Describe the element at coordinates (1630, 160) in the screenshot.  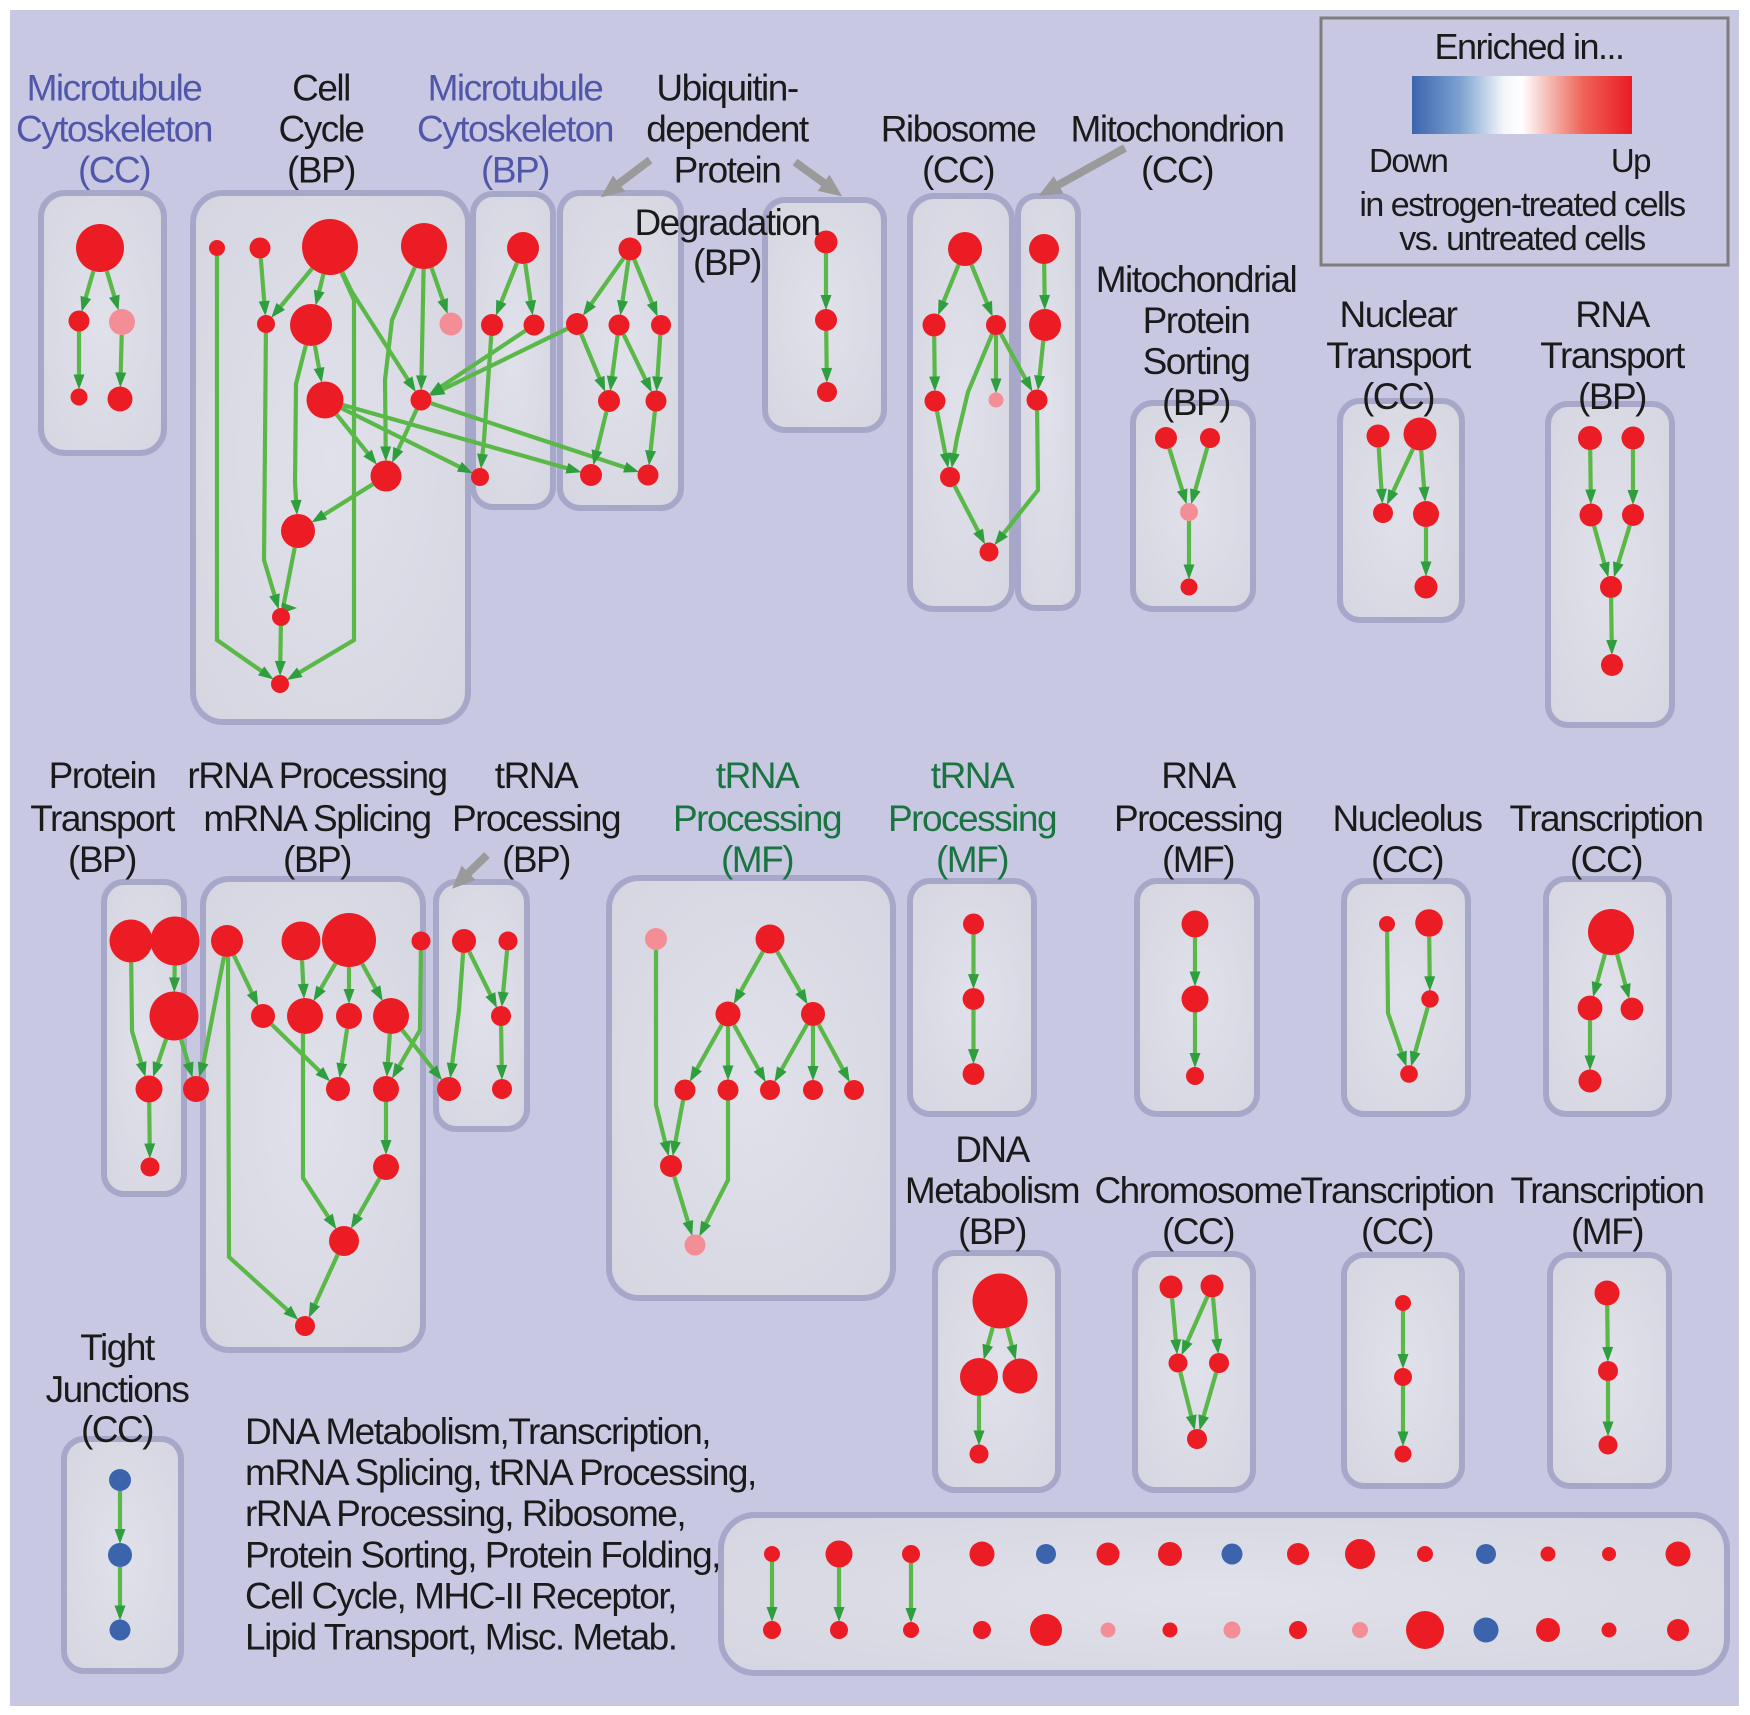
I see `svg-text: Up` at that location.